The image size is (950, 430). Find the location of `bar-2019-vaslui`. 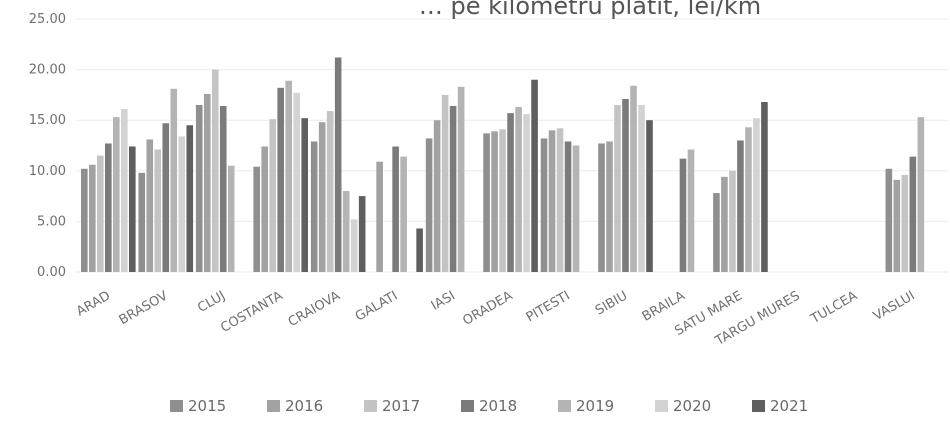

bar-2019-vaslui is located at coordinates (921, 194).